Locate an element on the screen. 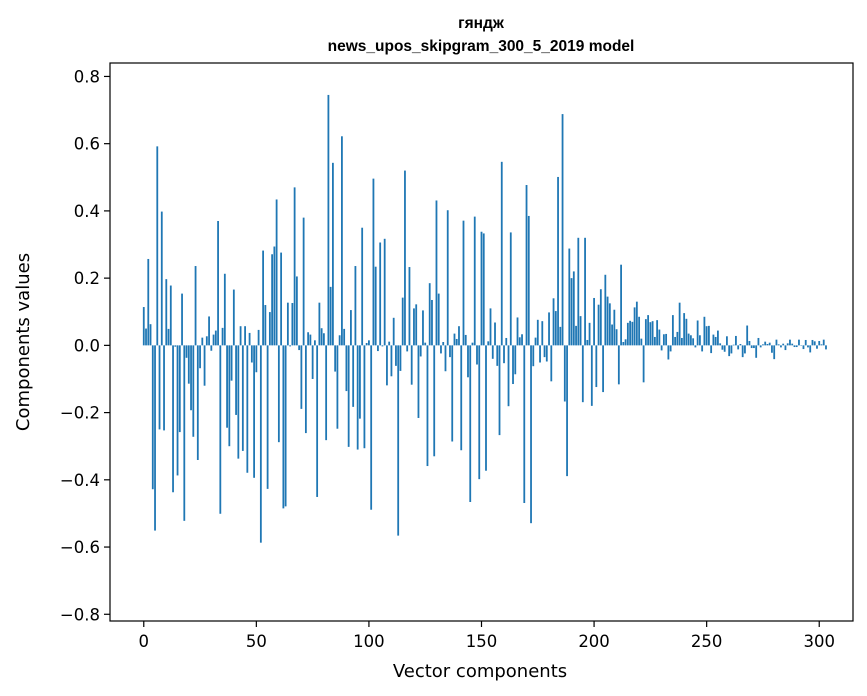  y-tick-label-4: 0.0 is located at coordinates (87, 345).